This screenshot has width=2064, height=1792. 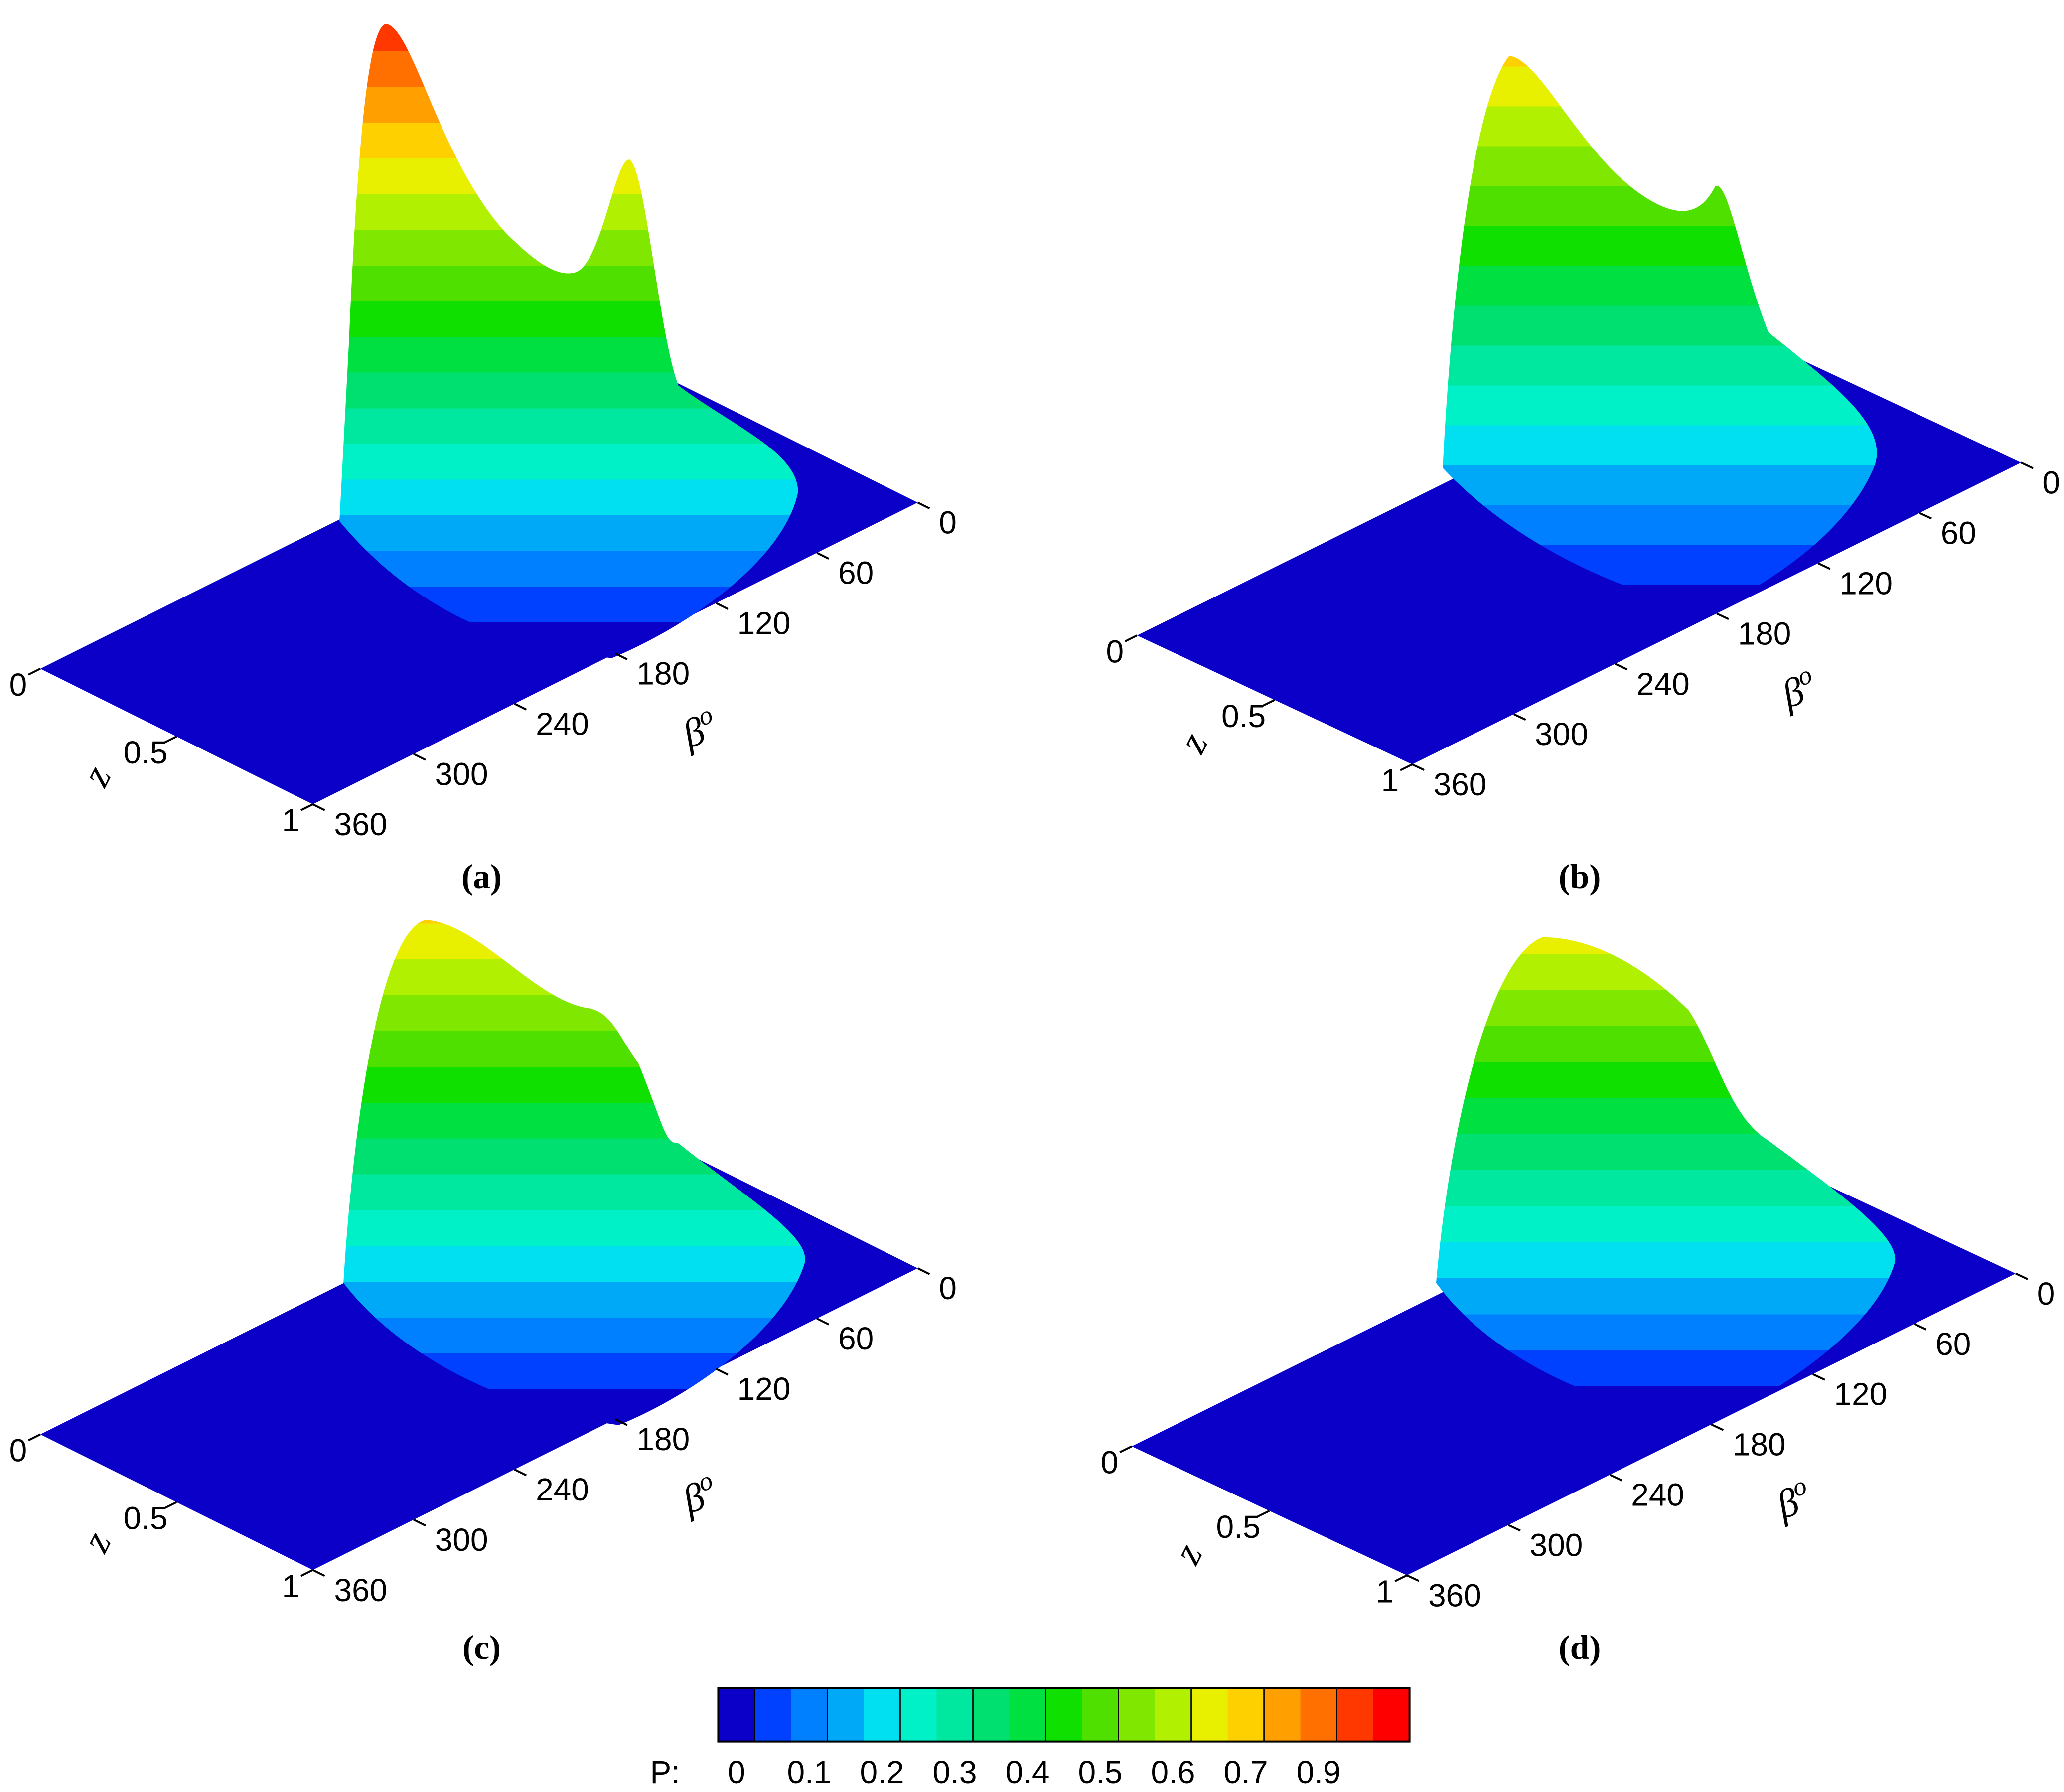 I want to click on colorbar-frame, so click(x=1064, y=1715).